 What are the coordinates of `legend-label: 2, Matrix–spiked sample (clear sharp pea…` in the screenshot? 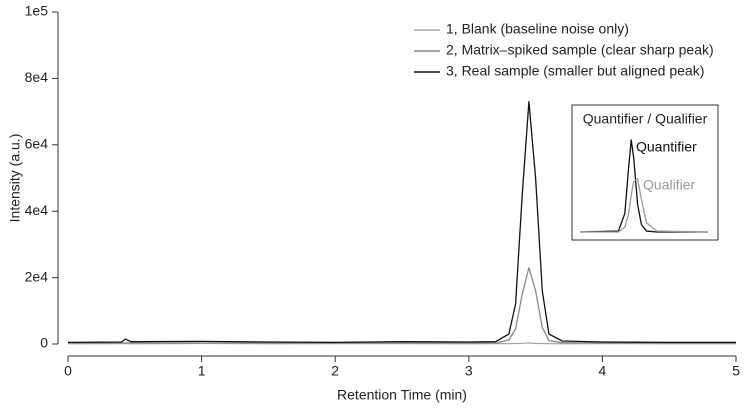 It's located at (580, 50).